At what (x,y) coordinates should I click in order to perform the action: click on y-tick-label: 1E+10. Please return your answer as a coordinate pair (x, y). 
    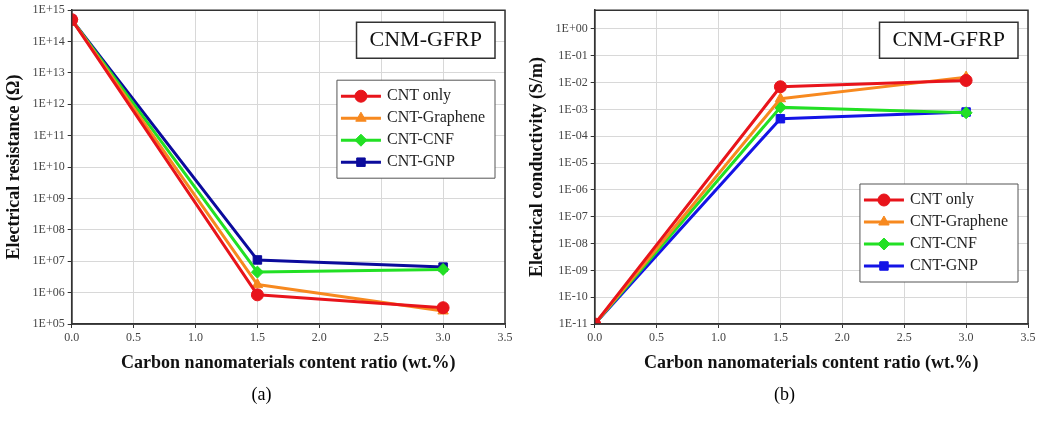
    Looking at the image, I should click on (48, 166).